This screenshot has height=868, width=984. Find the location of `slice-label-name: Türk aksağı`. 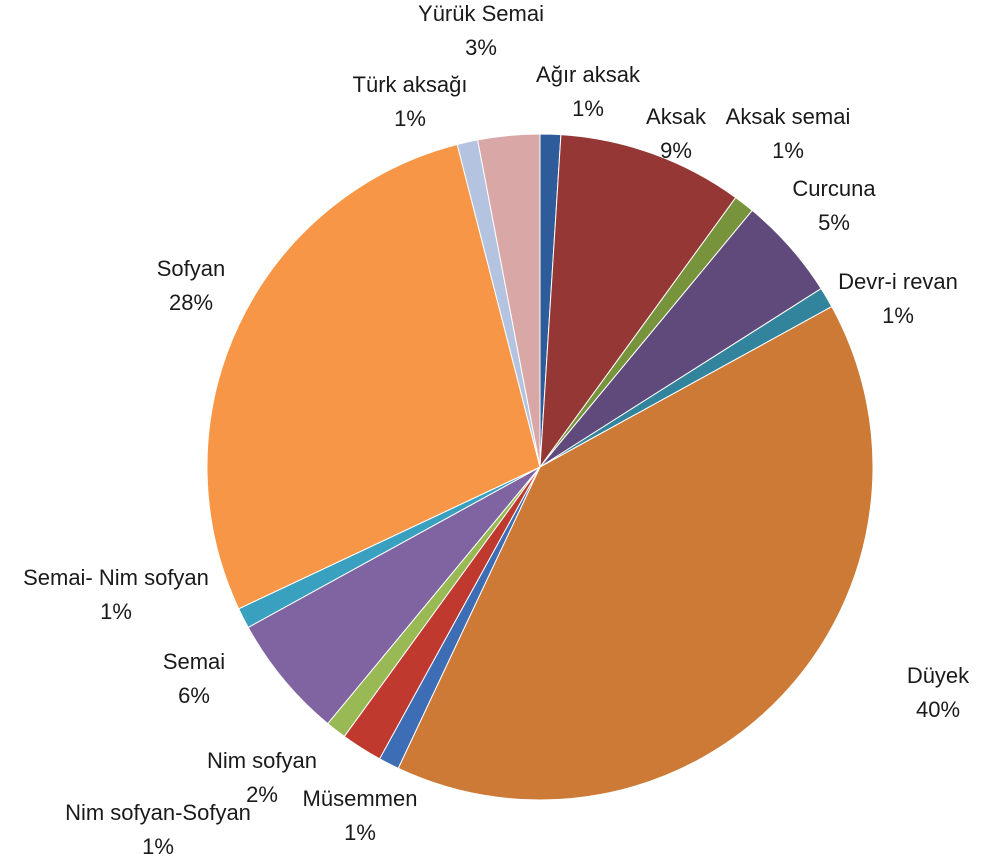

slice-label-name: Türk aksağı is located at coordinates (410, 84).